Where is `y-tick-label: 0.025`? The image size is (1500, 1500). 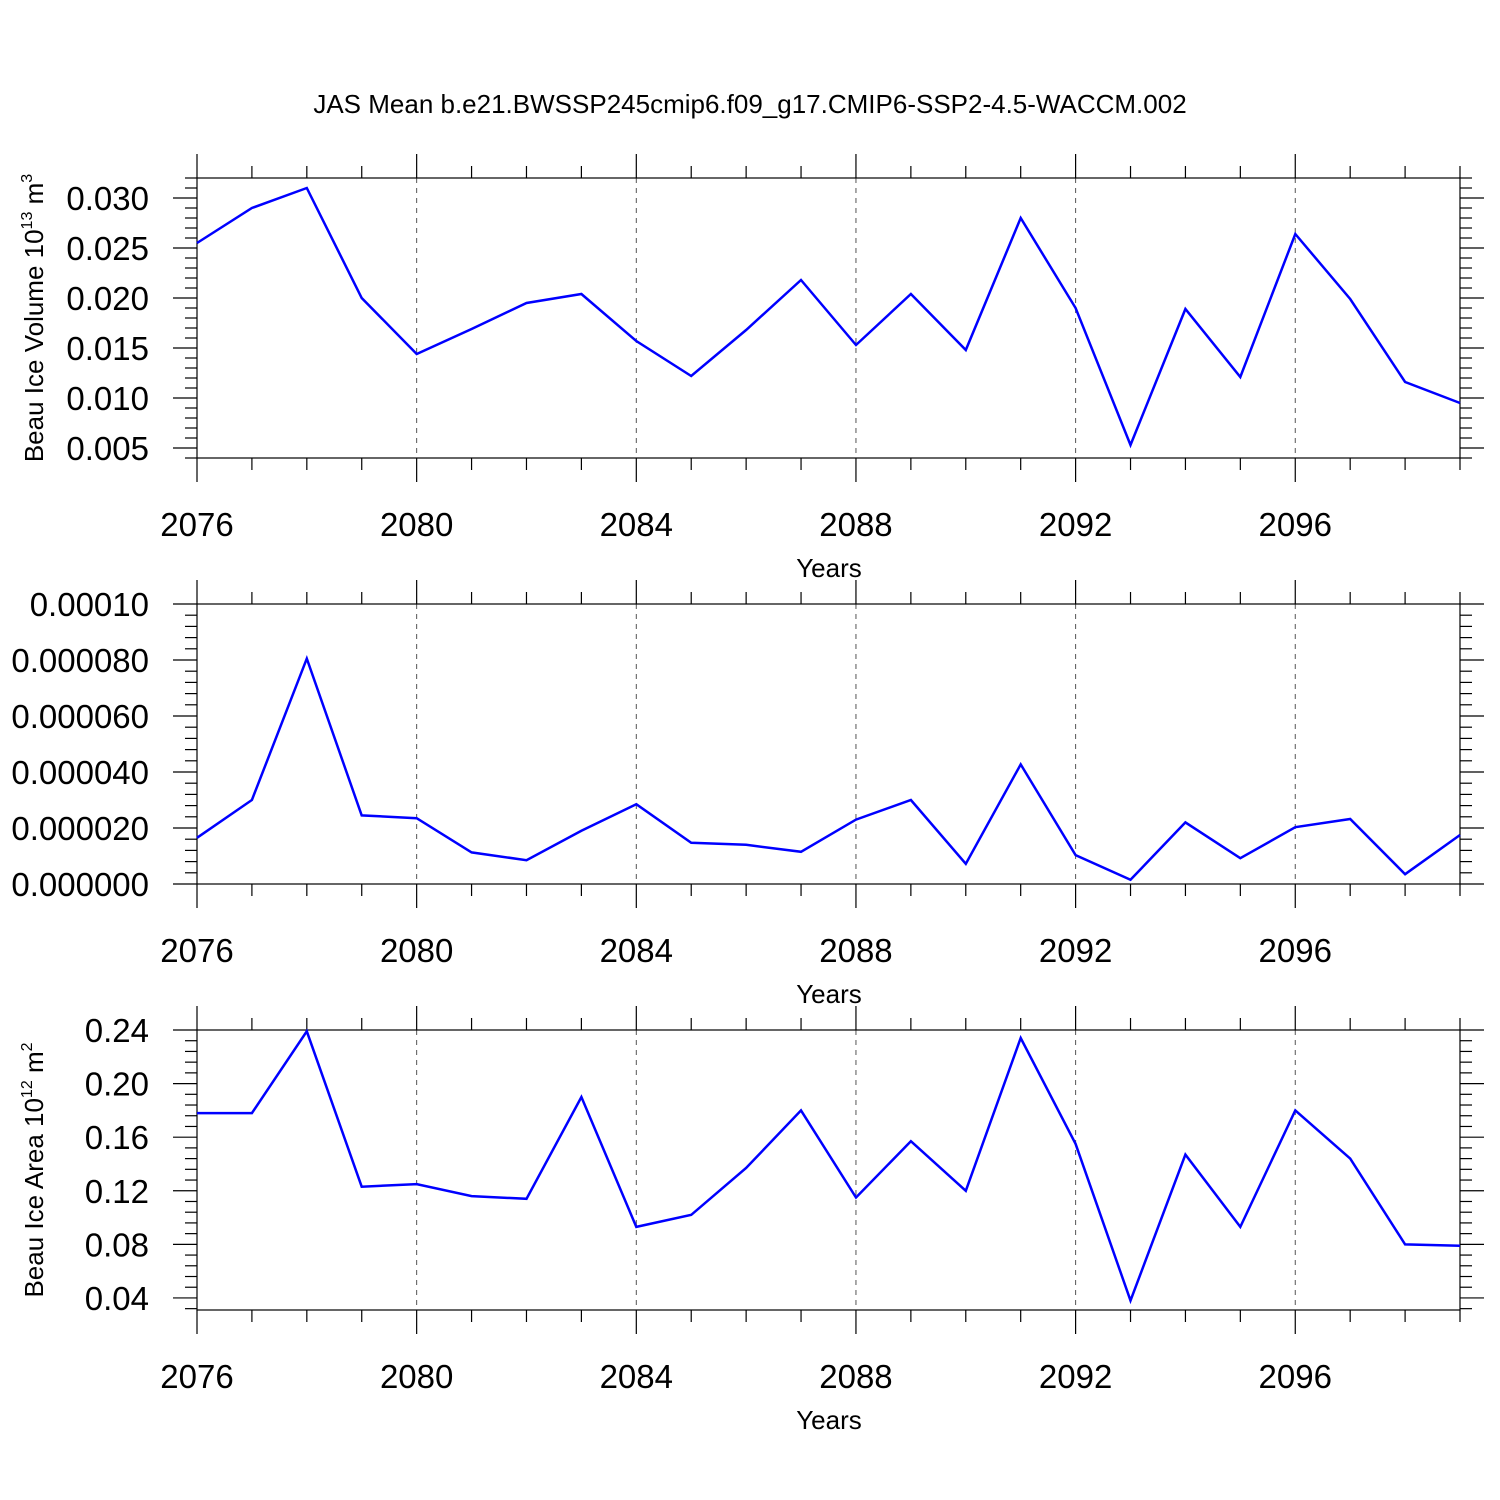
y-tick-label: 0.025 is located at coordinates (107, 248).